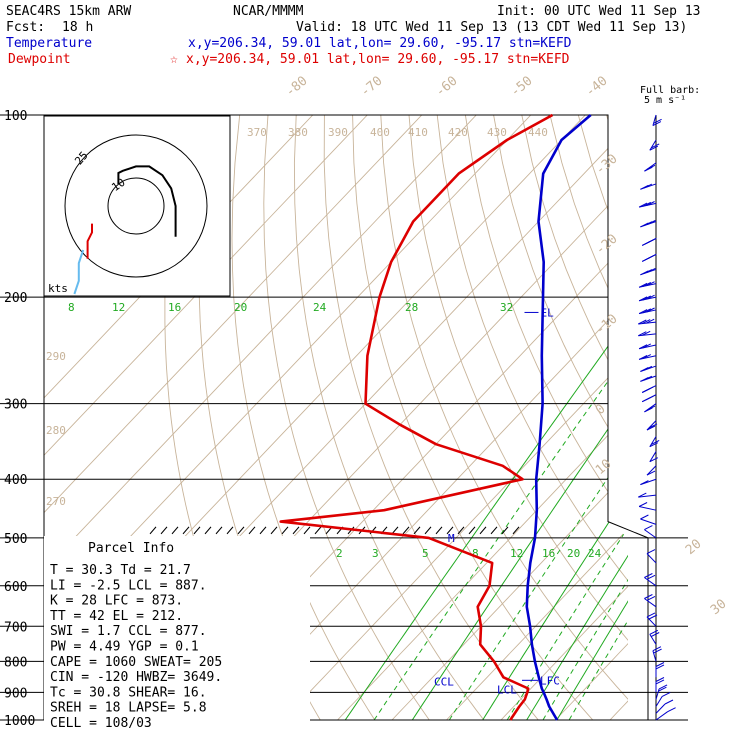 The width and height of the screenshot is (740, 740). What do you see at coordinates (89, 241) in the screenshot?
I see `hodograph-trace-low` at bounding box center [89, 241].